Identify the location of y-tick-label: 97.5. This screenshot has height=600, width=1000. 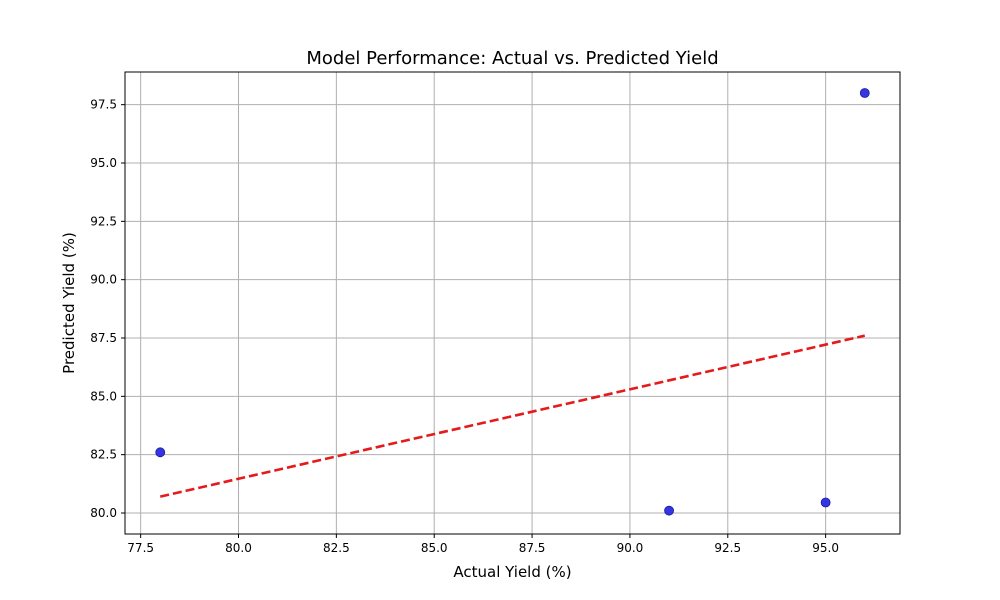
(103, 105).